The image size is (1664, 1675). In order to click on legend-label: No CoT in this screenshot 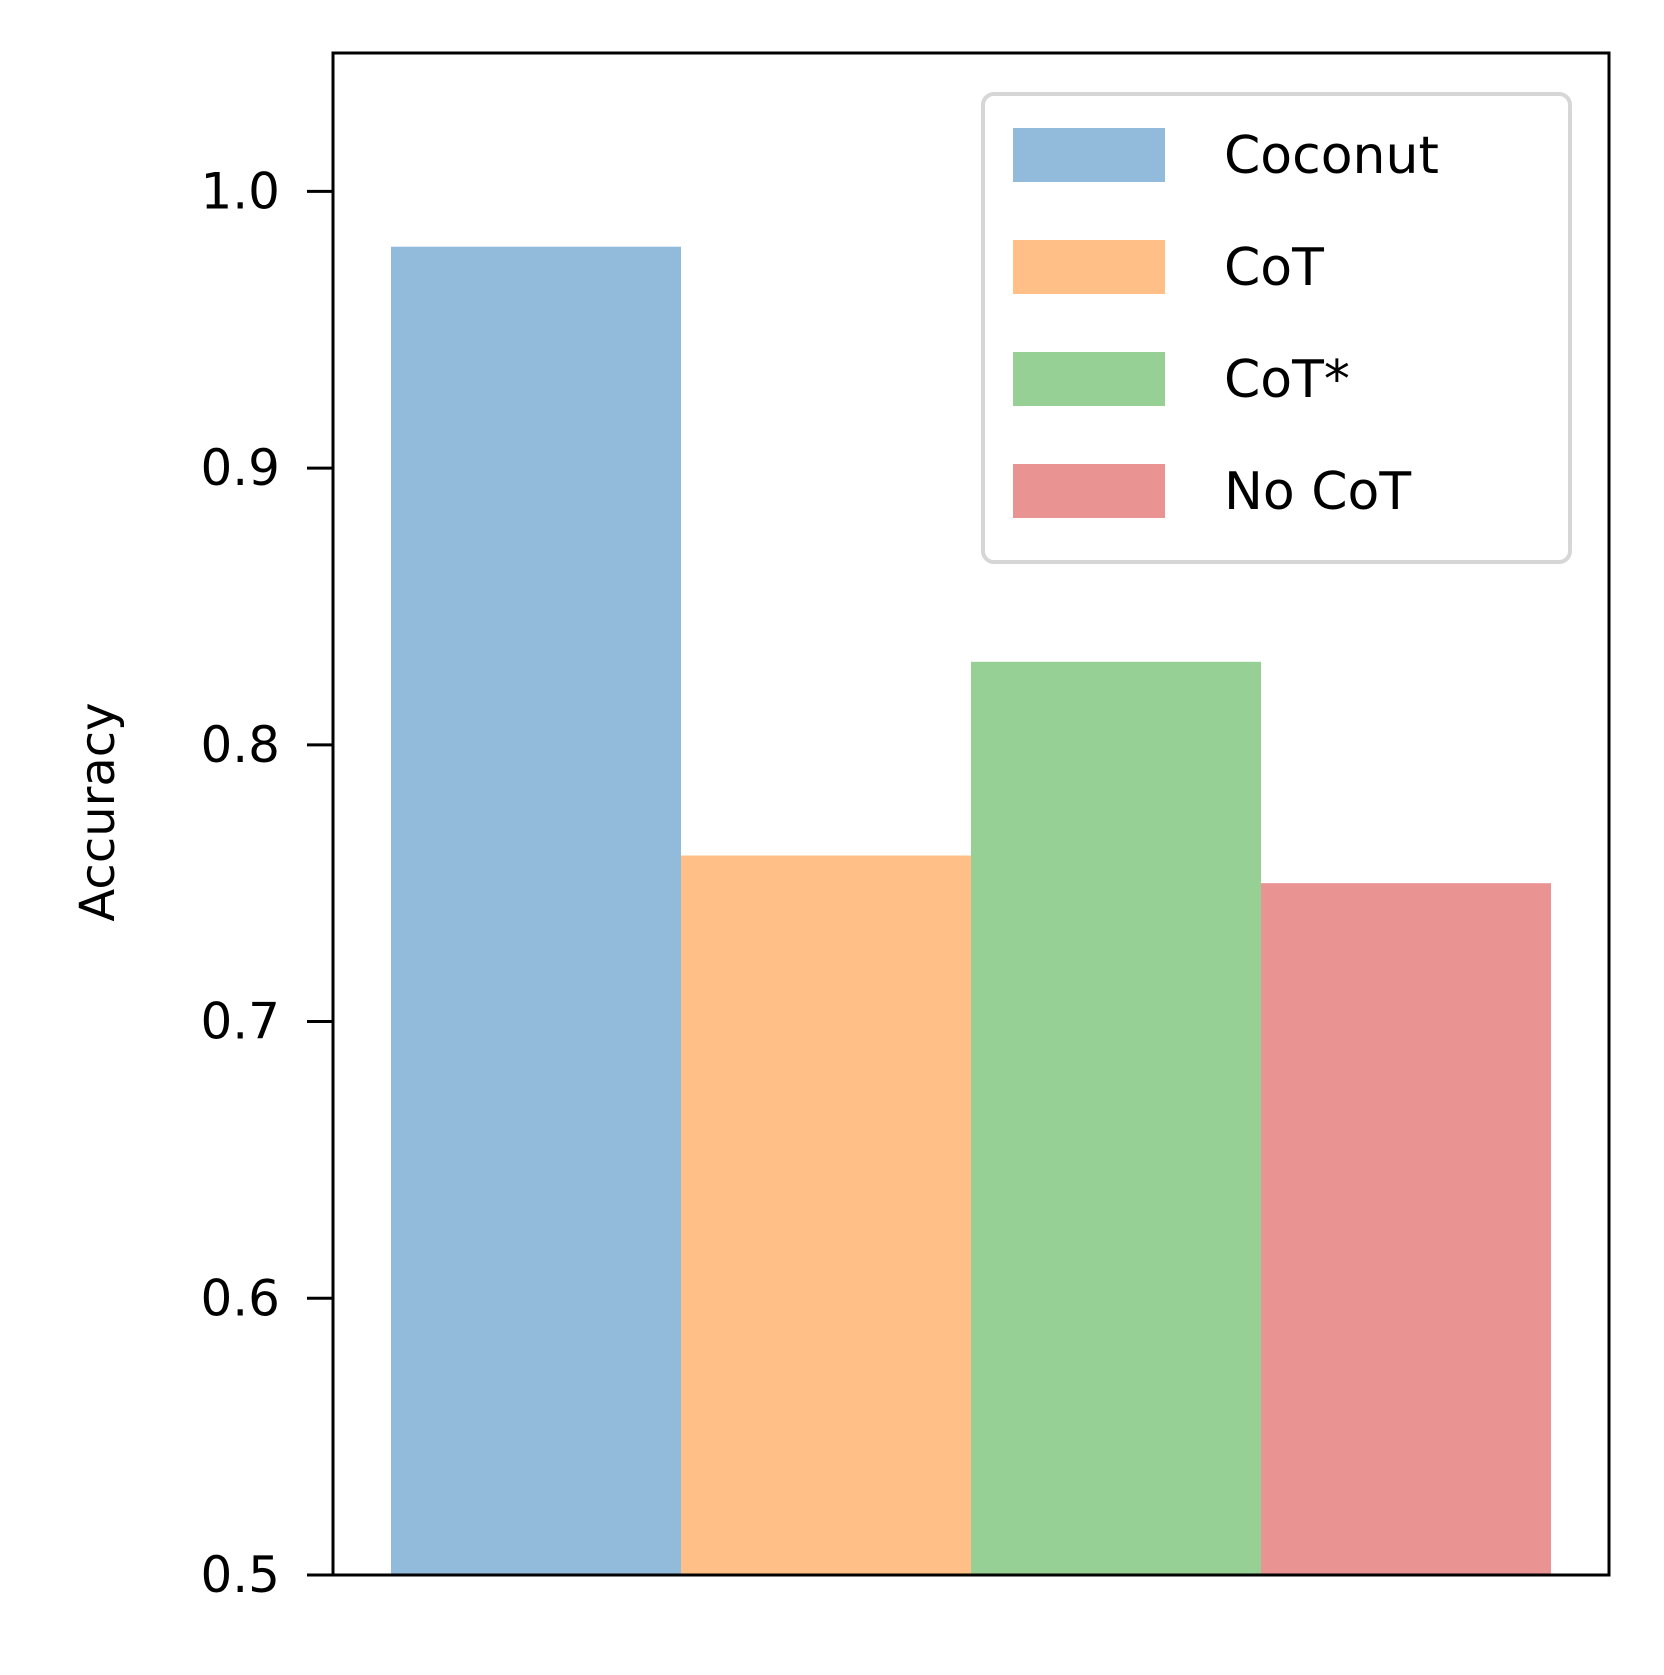, I will do `click(1317, 492)`.